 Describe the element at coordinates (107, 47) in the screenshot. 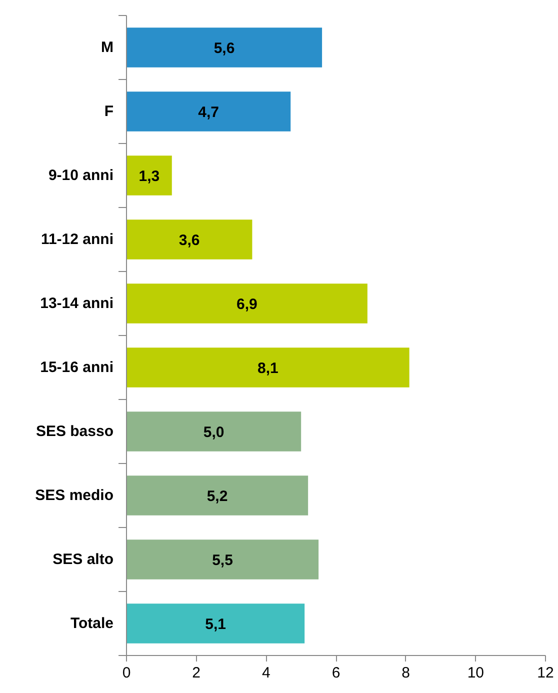

I see `y-tick-label: M` at that location.